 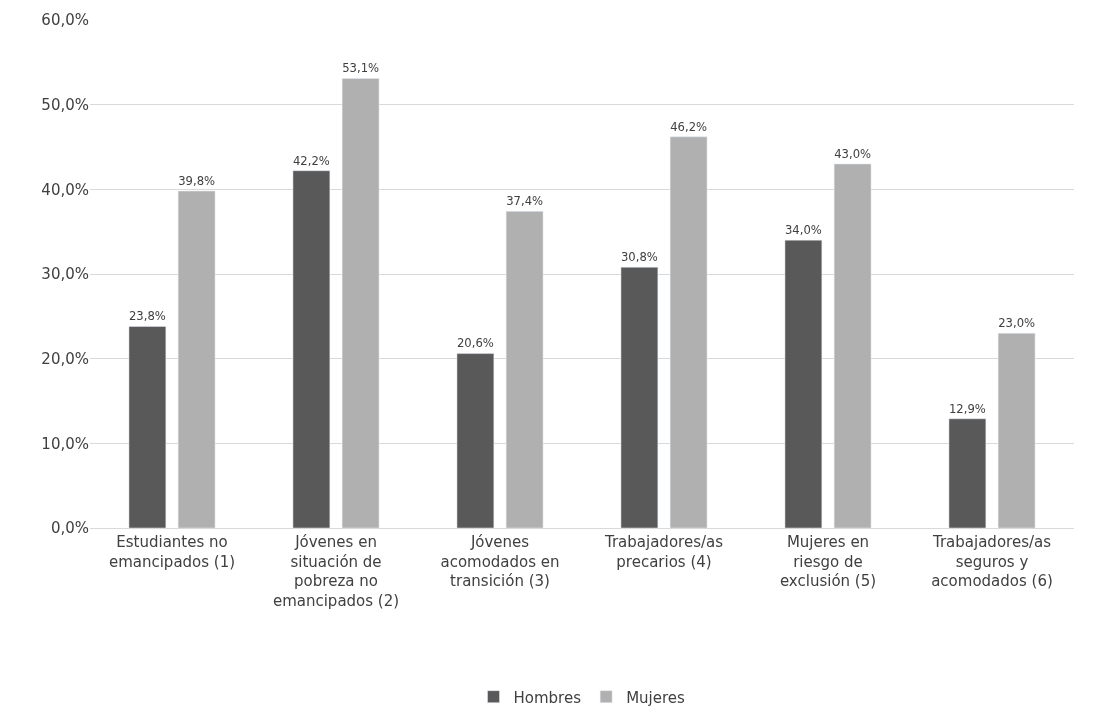 I want to click on data-label: 42,2%, so click(x=311, y=160).